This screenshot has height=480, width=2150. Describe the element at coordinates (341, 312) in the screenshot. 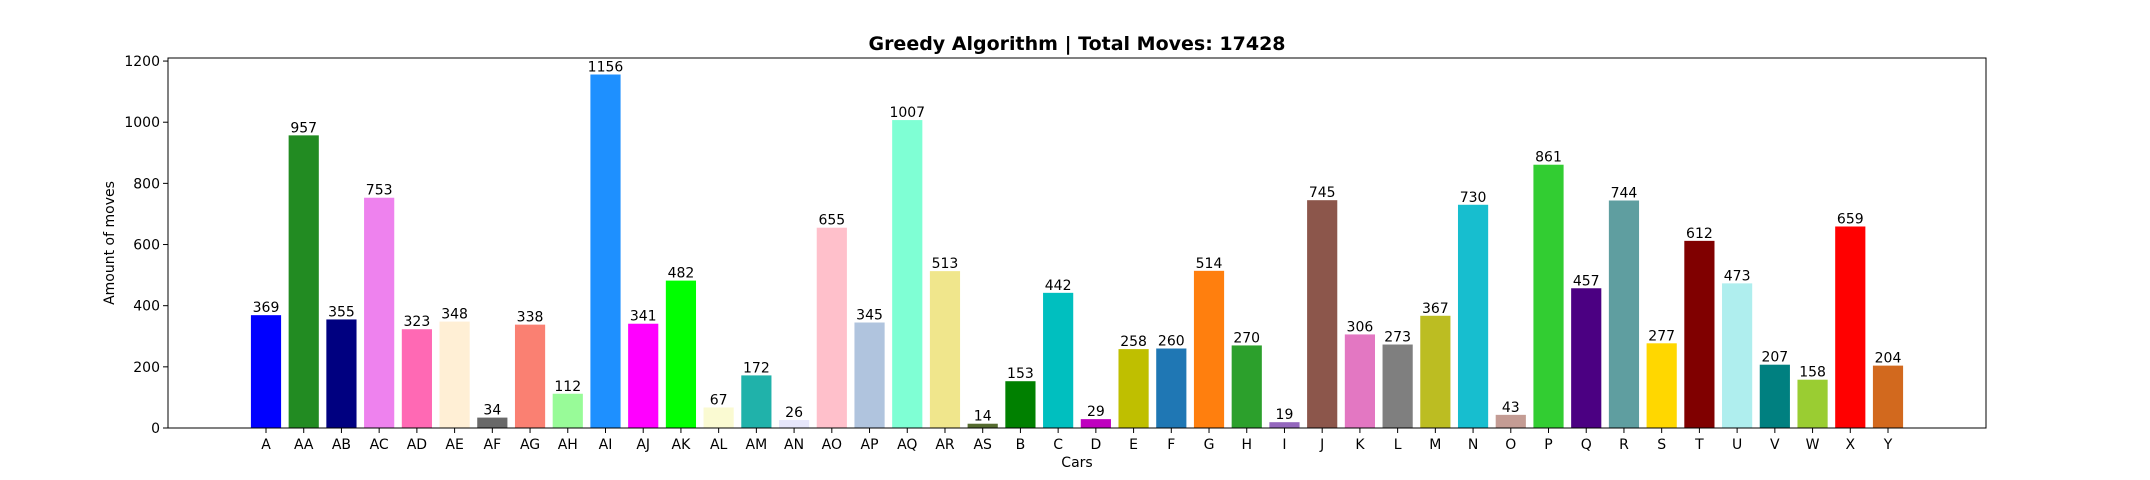

I see `value-label-AB: 355` at that location.